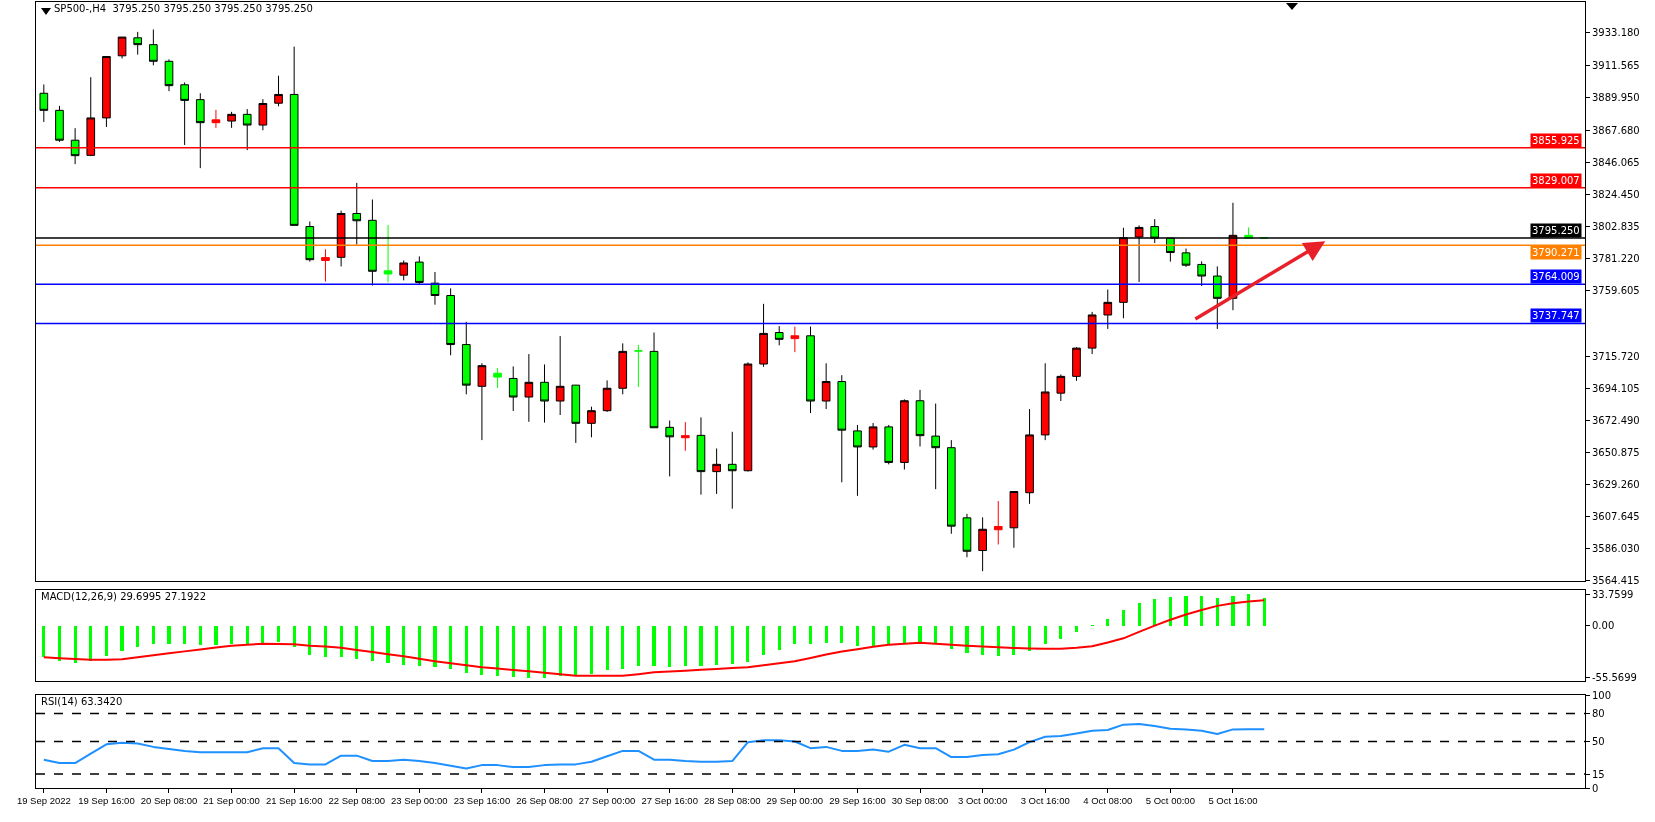  What do you see at coordinates (1613, 594) in the screenshot?
I see `y-tick-label: 33.7599` at bounding box center [1613, 594].